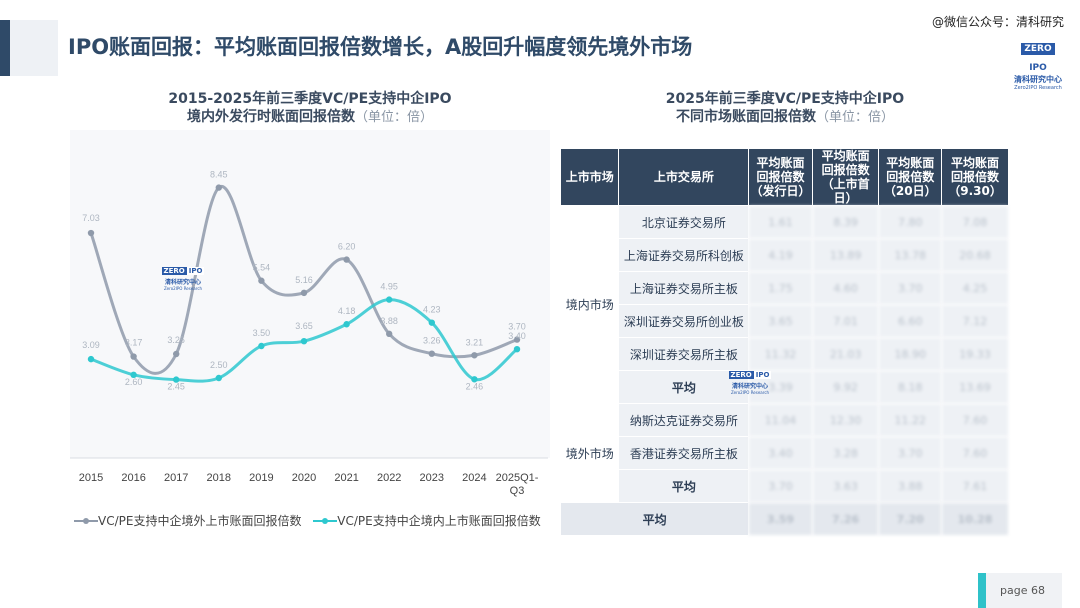 This screenshot has width=1080, height=608. Describe the element at coordinates (910, 321) in the screenshot. I see `value-cell: 6.60` at that location.